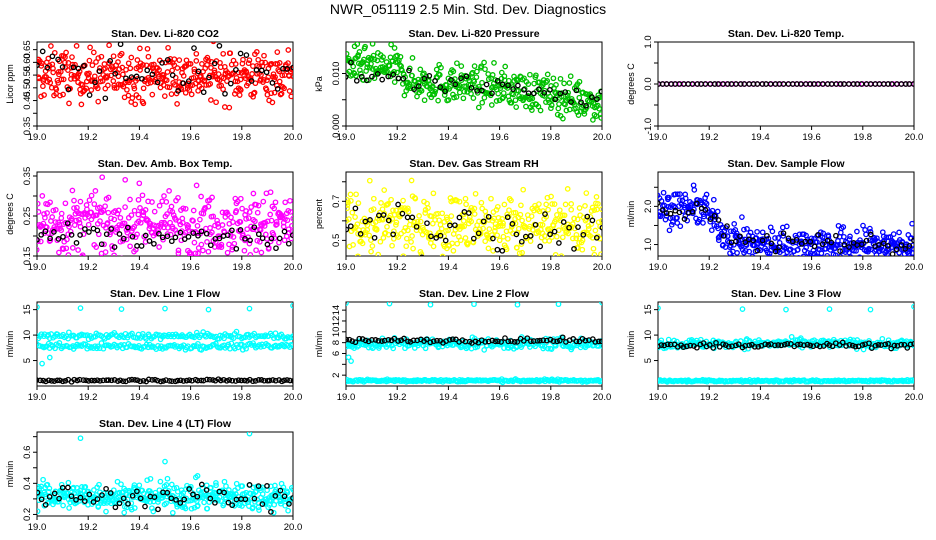 The image size is (936, 540). What do you see at coordinates (27, 75) in the screenshot?
I see `y-tick-label: 0.55` at bounding box center [27, 75].